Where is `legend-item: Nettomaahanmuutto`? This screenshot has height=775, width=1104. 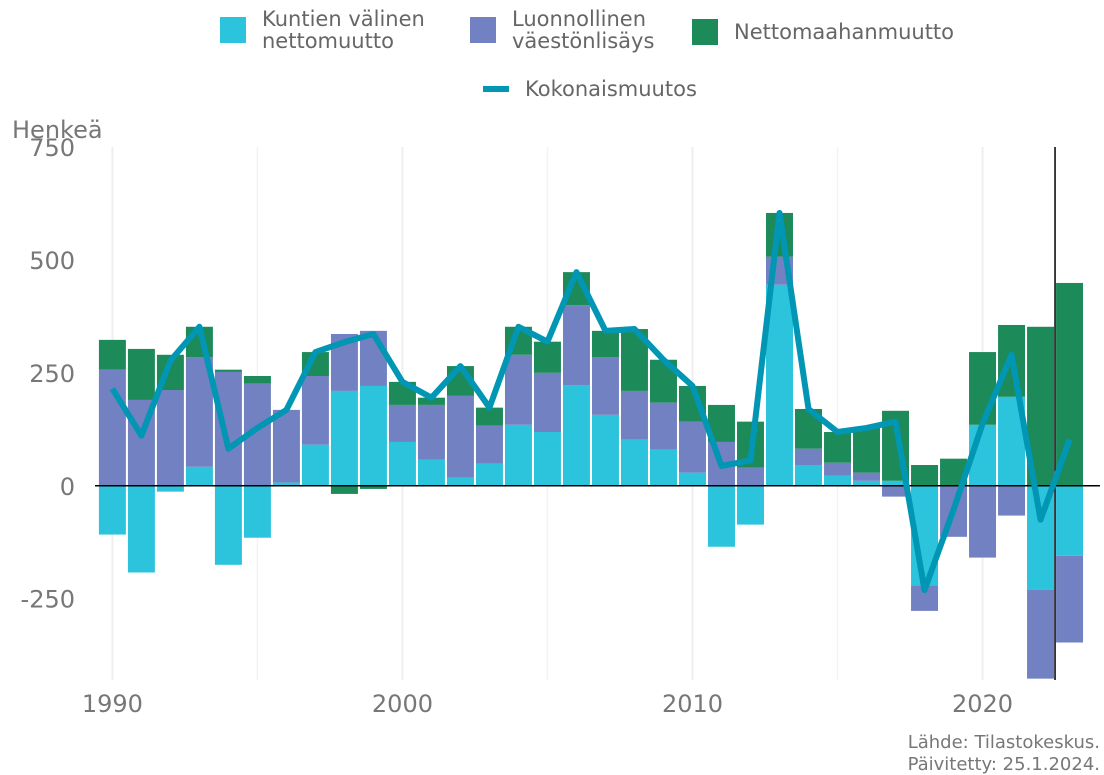
legend-item: Nettomaahanmuutto is located at coordinates (823, 32).